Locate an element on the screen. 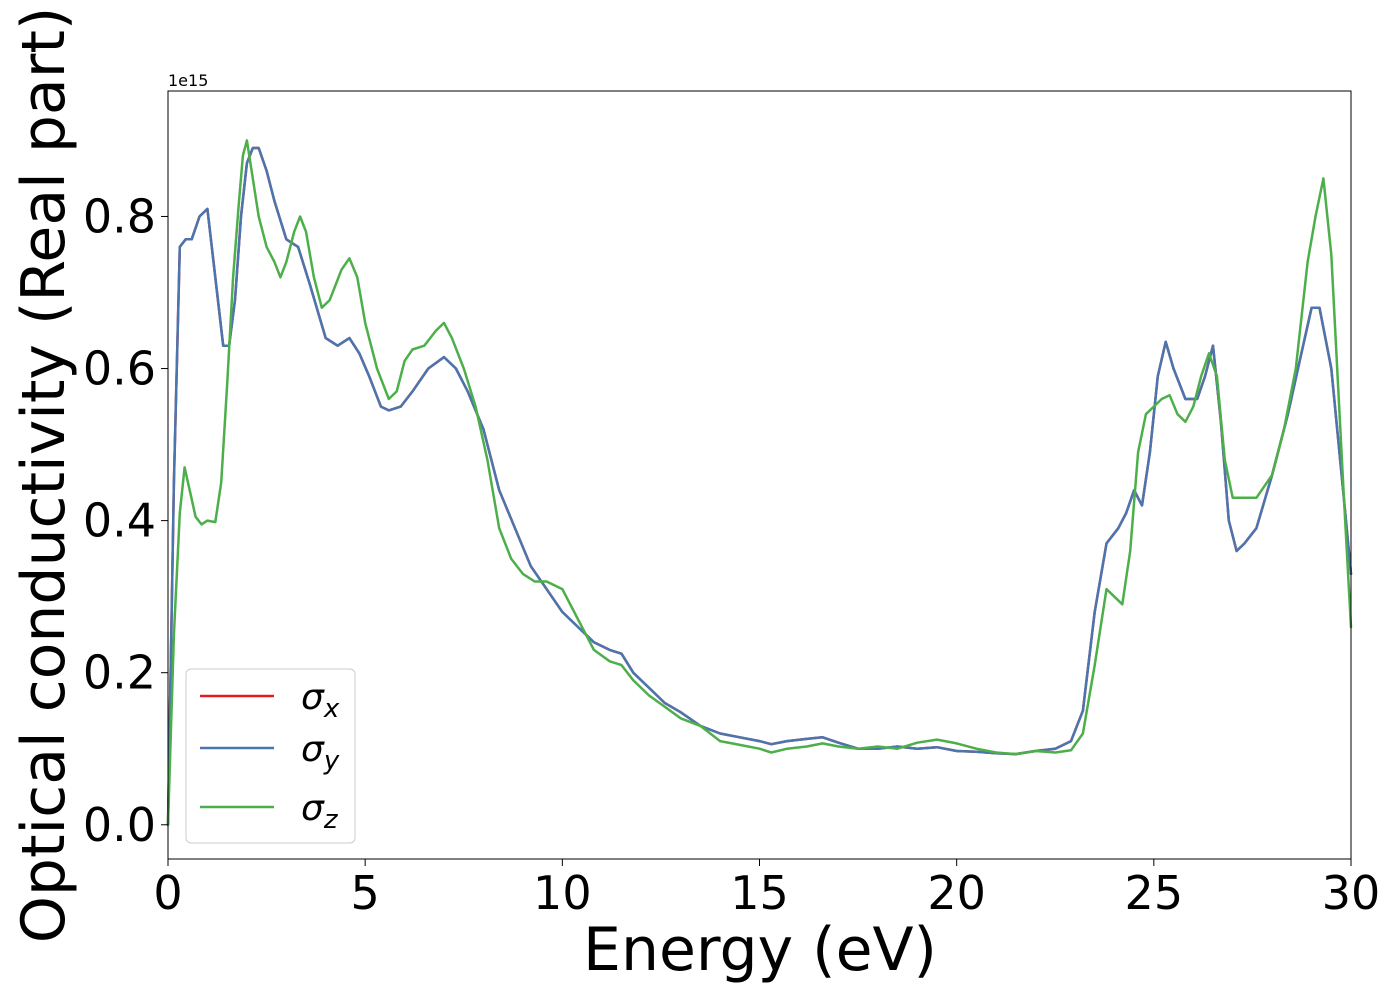 The image size is (1400, 1000). y-tick-label: 0.2 is located at coordinates (119, 673).